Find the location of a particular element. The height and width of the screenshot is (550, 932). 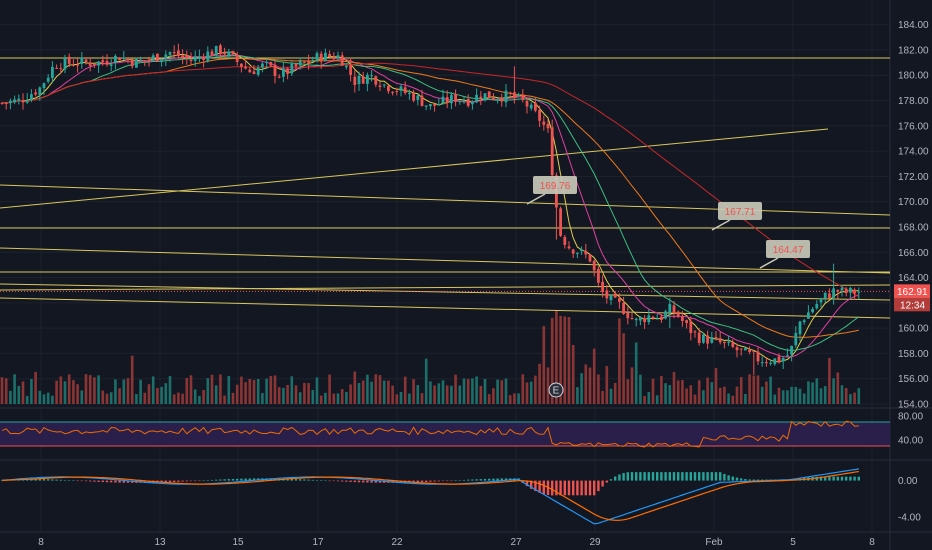

time-tick-label: Feb is located at coordinates (714, 542).